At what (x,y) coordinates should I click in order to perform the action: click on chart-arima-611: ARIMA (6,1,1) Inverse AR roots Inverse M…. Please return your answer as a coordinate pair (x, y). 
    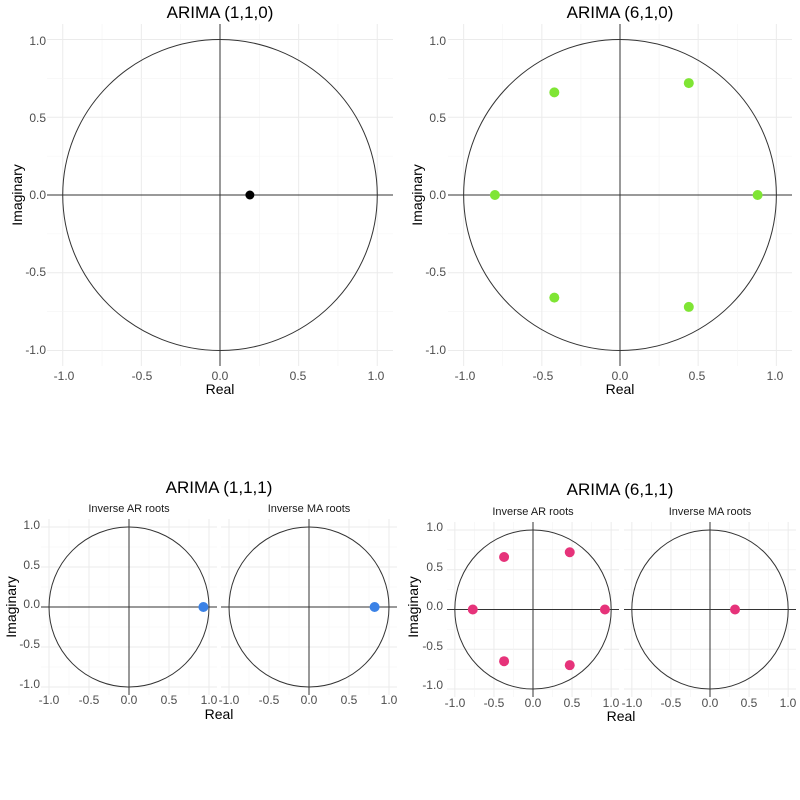
    Looking at the image, I should click on (601, 602).